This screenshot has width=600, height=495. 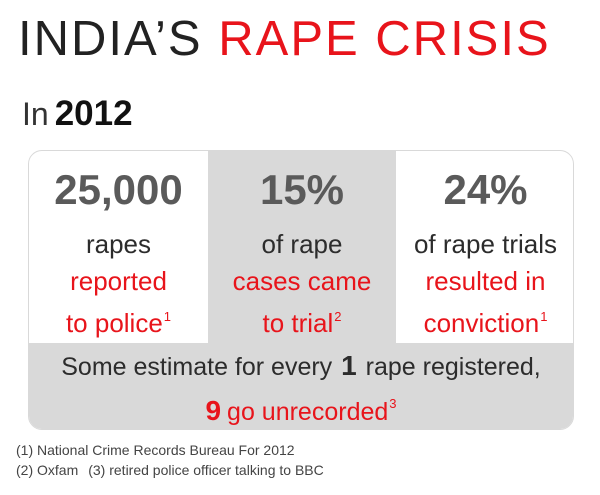 I want to click on stat-label: of rape, so click(x=302, y=244).